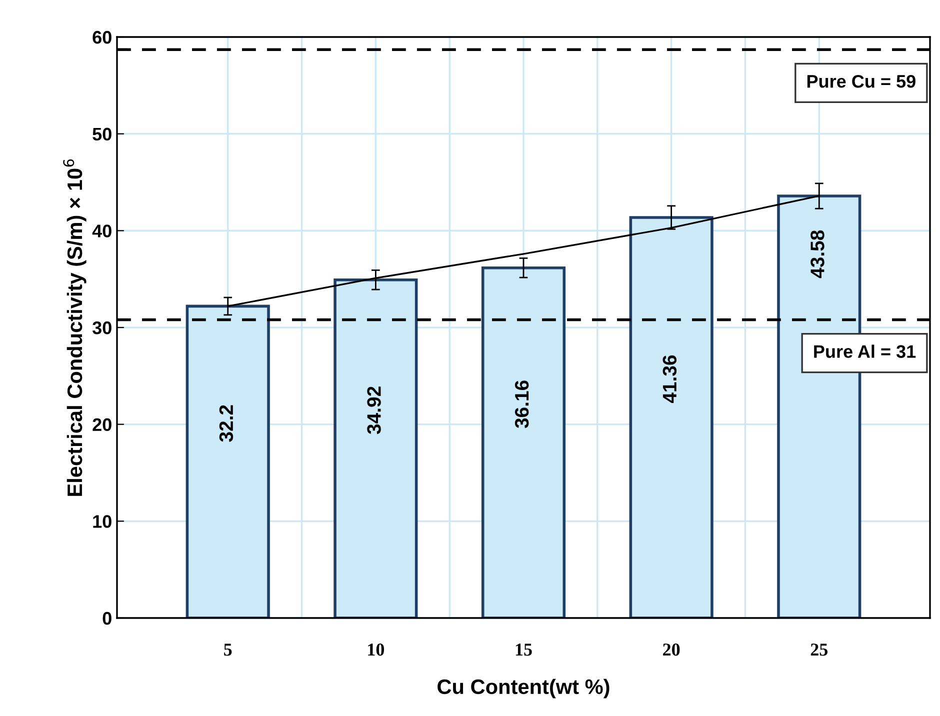 The image size is (940, 716). I want to click on y-tick-label: 40, so click(102, 231).